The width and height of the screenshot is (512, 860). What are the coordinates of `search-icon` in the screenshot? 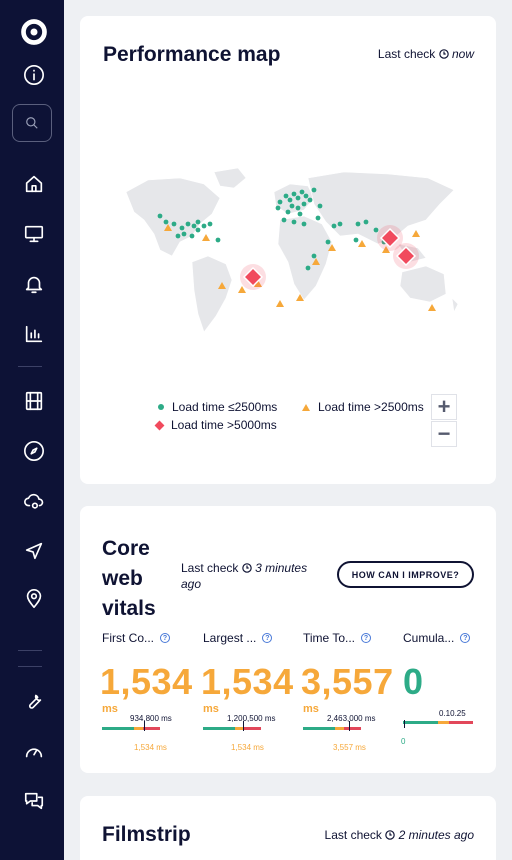 It's located at (32, 123).